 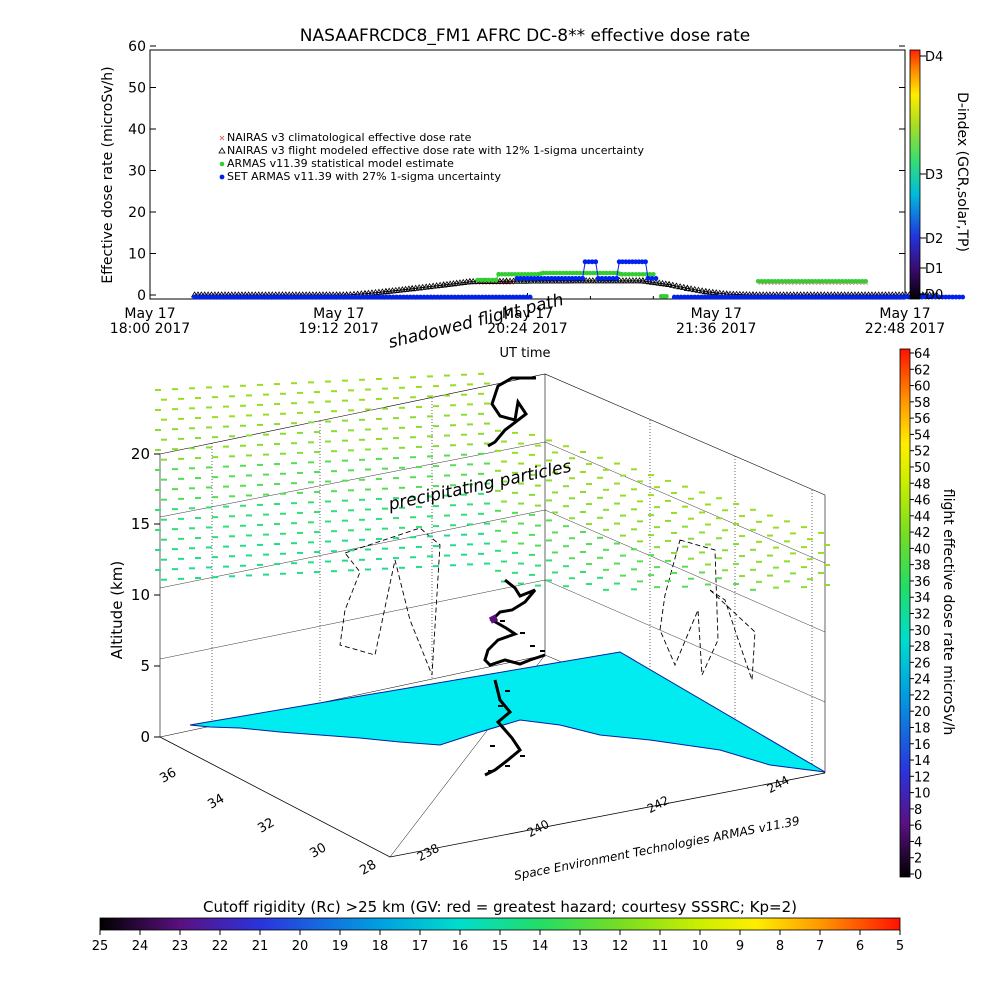 What do you see at coordinates (268, 821) in the screenshot?
I see `latitude-ticks: 36 34 32 30 28` at bounding box center [268, 821].